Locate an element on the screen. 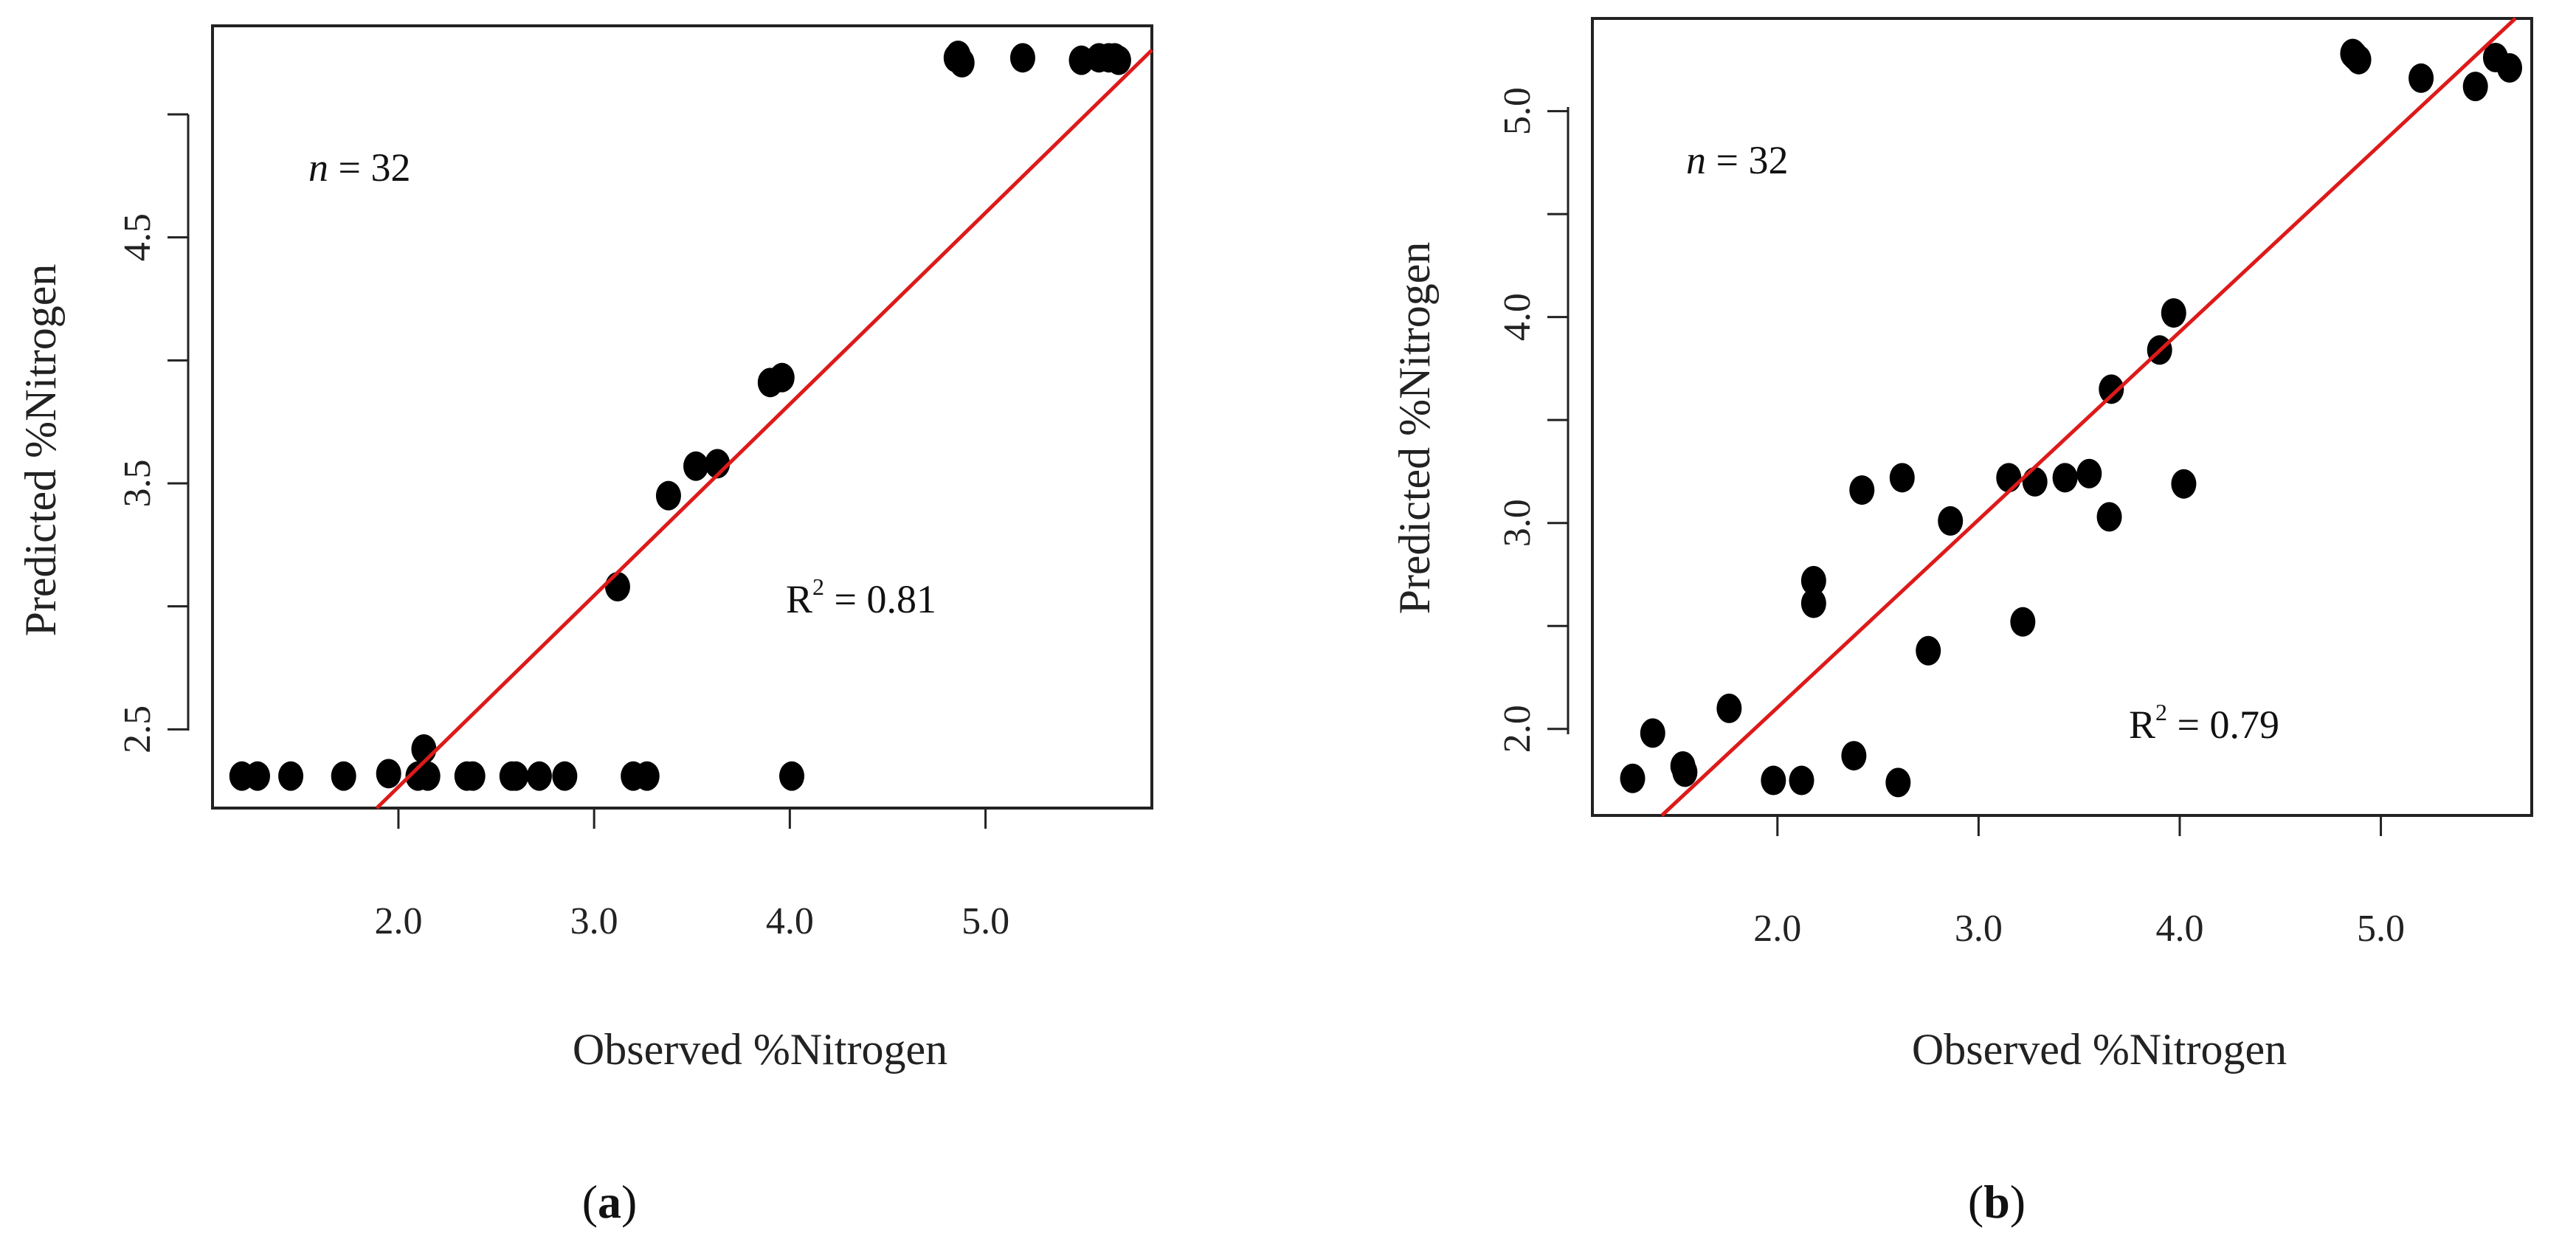 The width and height of the screenshot is (2576, 1256). y-ticks-b: 2.0 3.0 4.0 5.0 is located at coordinates (1532, 420).